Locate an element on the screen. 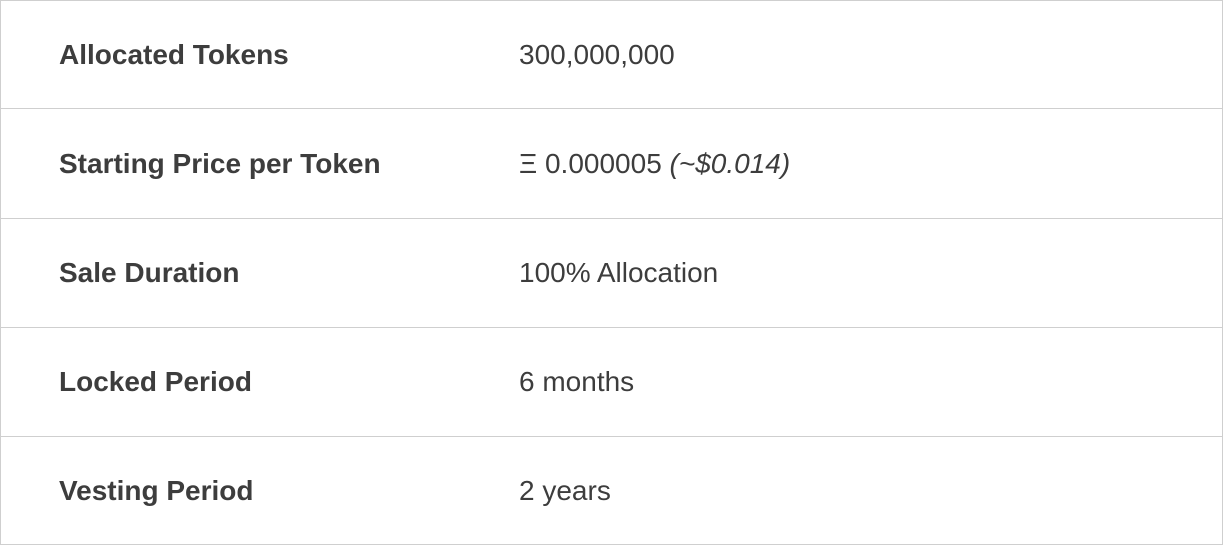  row-value-text: 2 years is located at coordinates (565, 490).